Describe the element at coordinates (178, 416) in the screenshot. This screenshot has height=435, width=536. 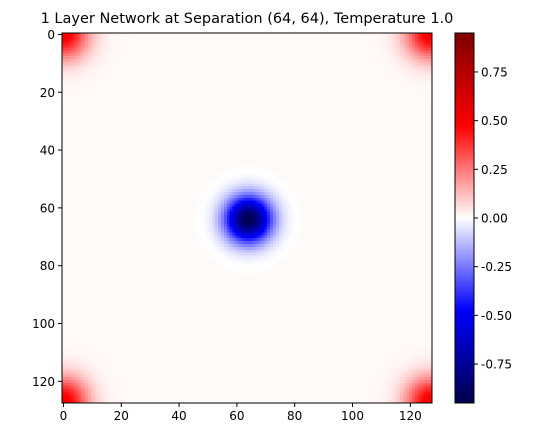
I see `x-tick-label: 40` at that location.